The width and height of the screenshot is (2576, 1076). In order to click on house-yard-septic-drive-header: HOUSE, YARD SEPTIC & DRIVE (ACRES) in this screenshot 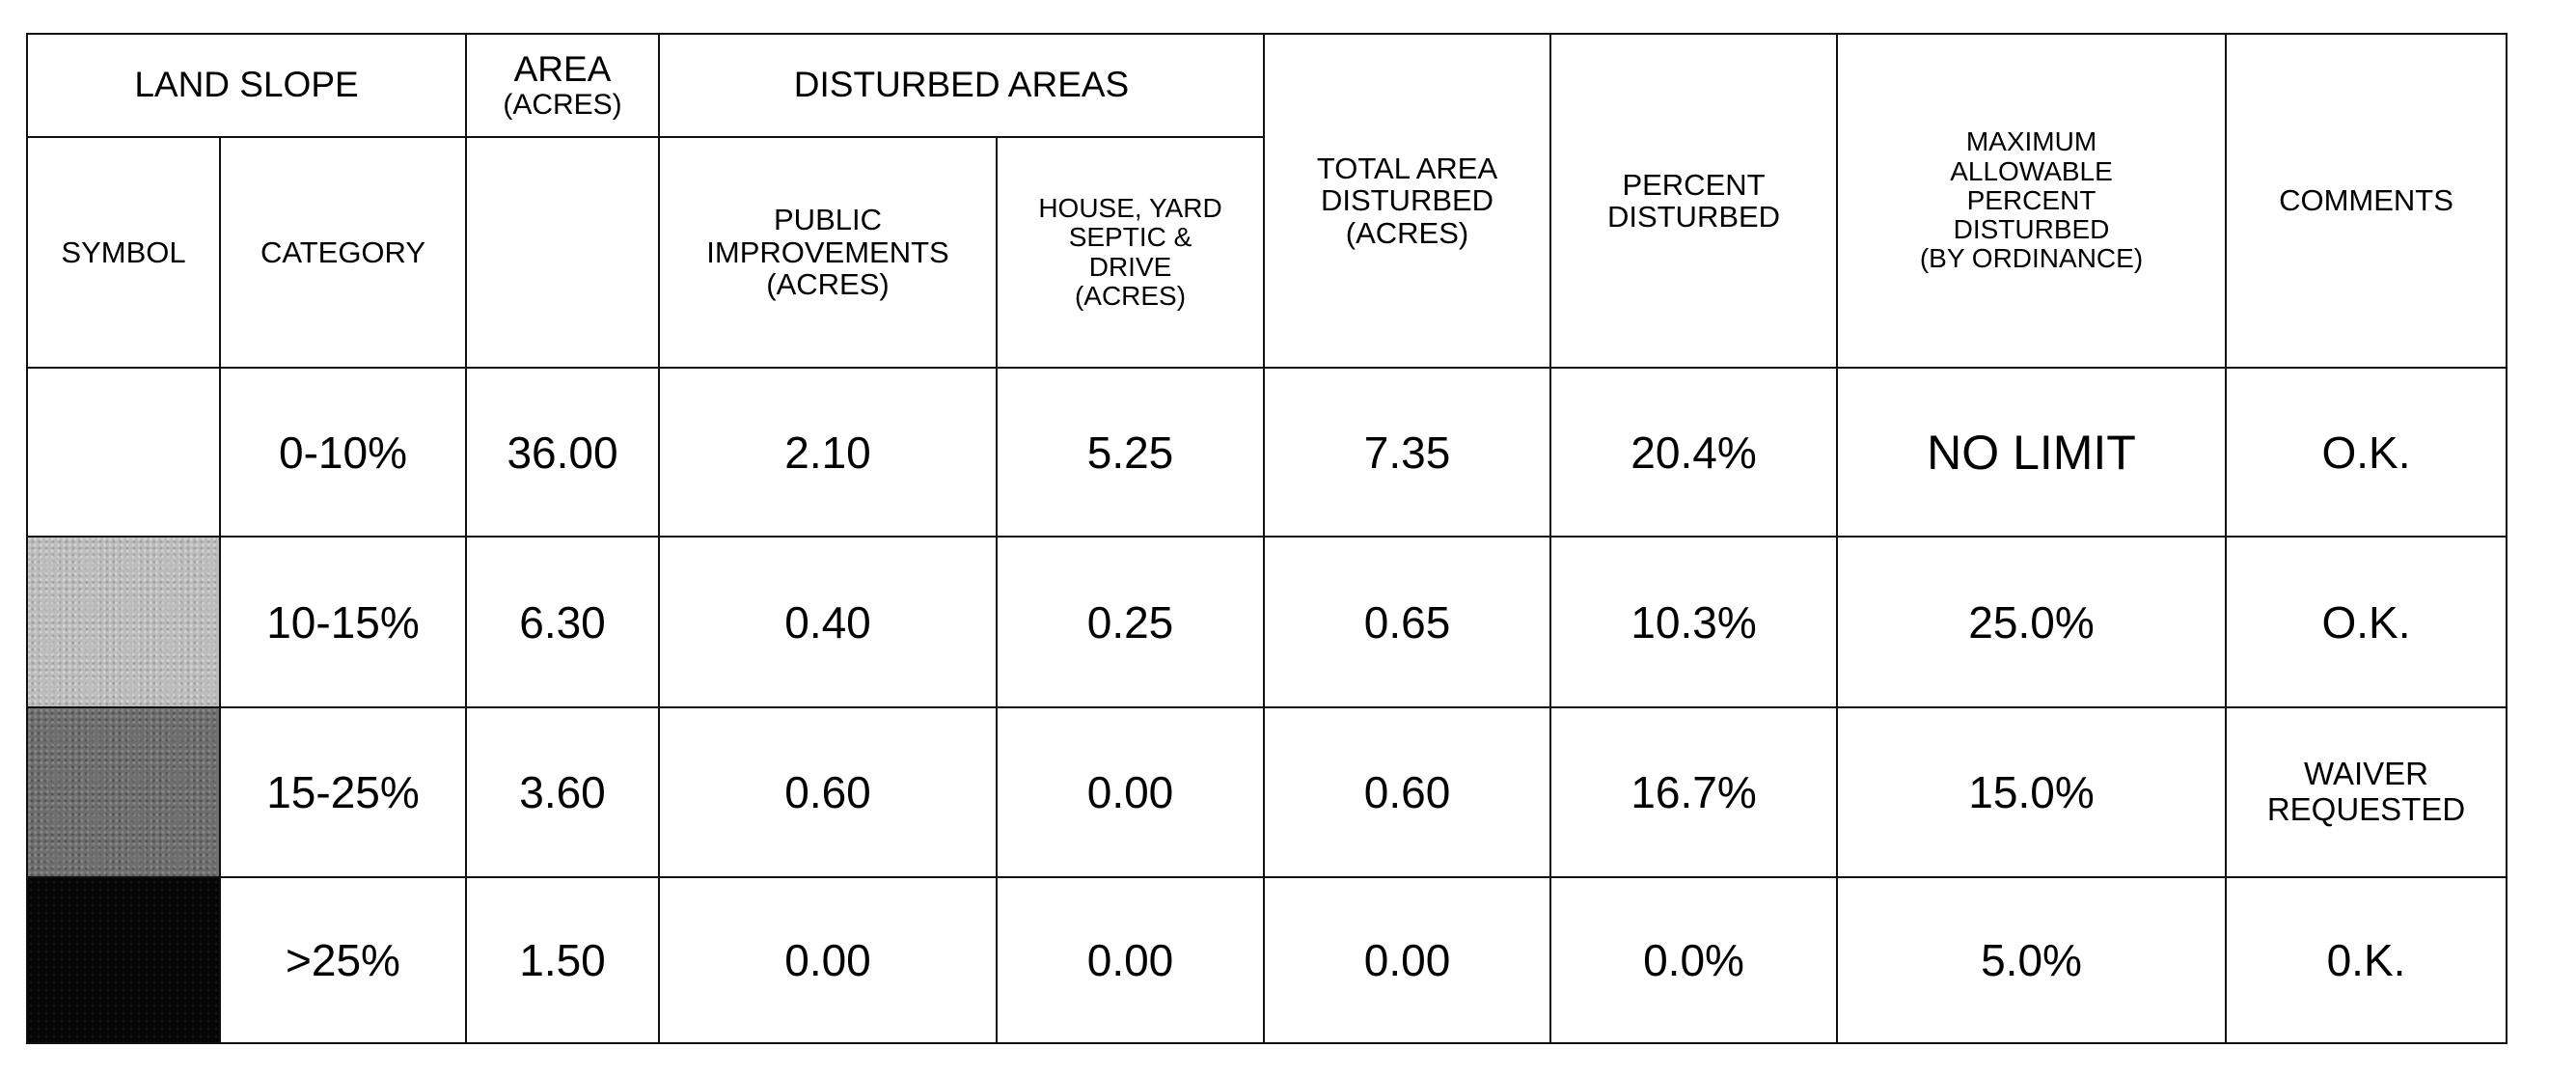, I will do `click(1131, 252)`.